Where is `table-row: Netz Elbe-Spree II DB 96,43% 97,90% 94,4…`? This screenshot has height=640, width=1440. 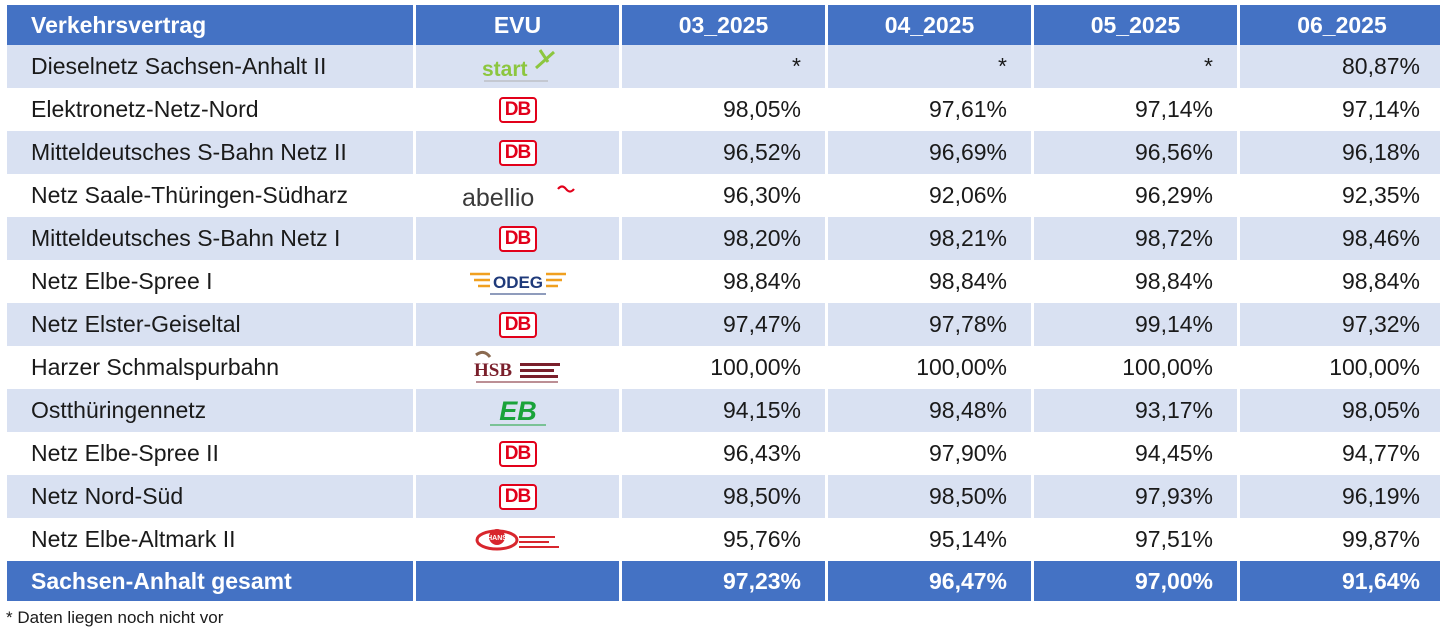 table-row: Netz Elbe-Spree II DB 96,43% 97,90% 94,4… is located at coordinates (723, 453).